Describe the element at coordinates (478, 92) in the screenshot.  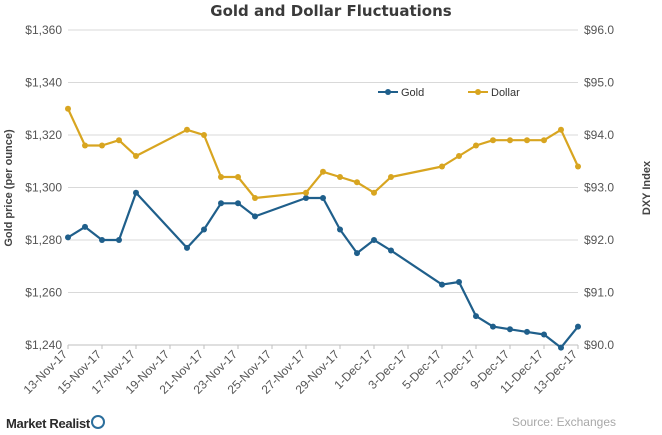
I see `legend-dollar-marker` at that location.